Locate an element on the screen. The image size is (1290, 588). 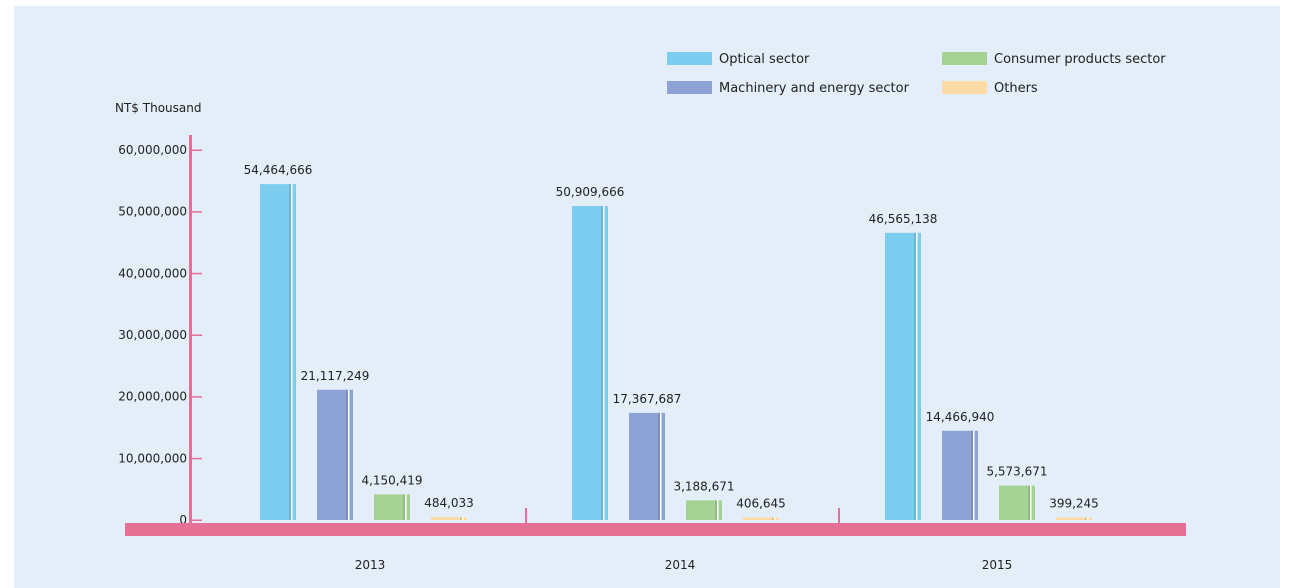
data-label: 3,188,671 is located at coordinates (703, 486).